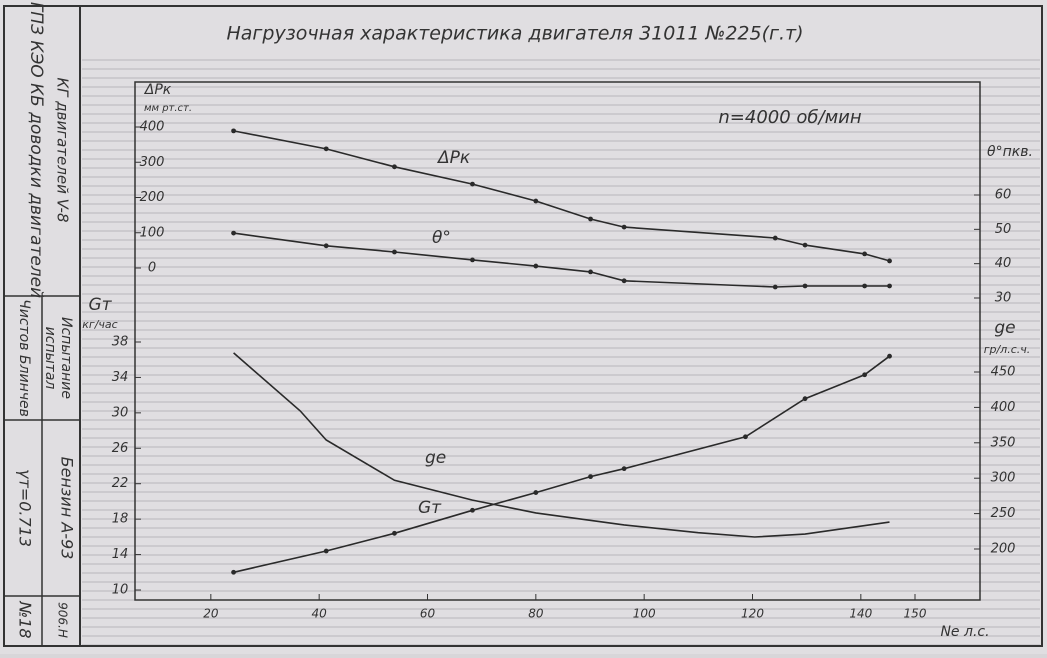 This screenshot has width=1047, height=658. I want to click on x-tick-label: 100, so click(644, 614).